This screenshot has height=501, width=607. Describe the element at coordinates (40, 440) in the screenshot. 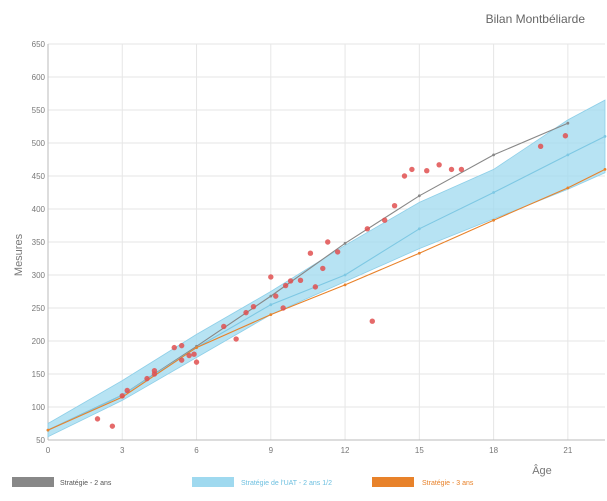

I see `y-tick-label: 50` at that location.